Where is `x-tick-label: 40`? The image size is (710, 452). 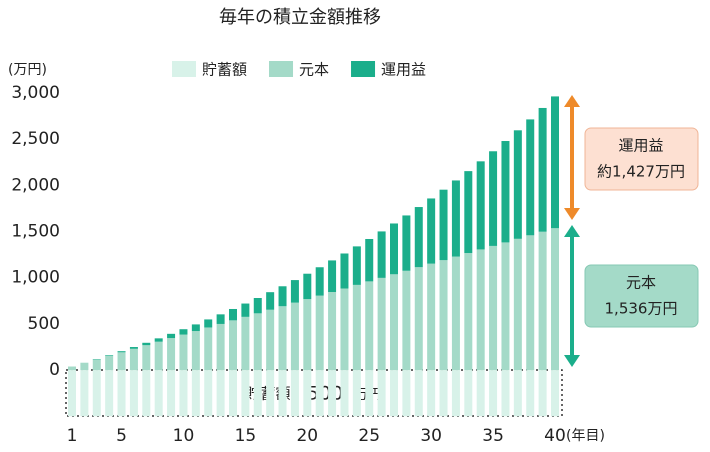 x-tick-label: 40 is located at coordinates (555, 436).